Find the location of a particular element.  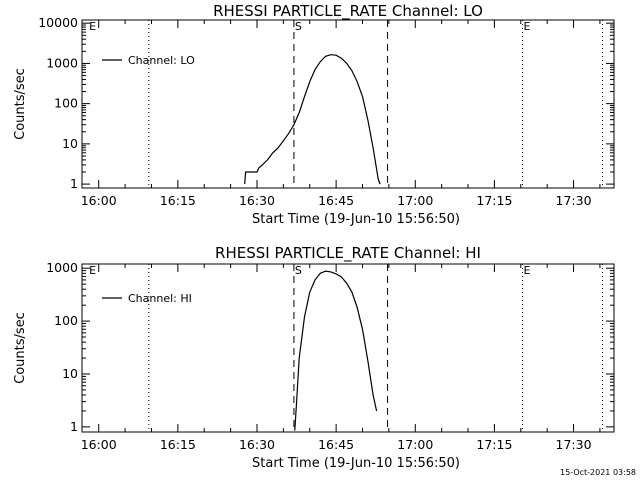

y-tick-label: 10000 is located at coordinates (58, 22).